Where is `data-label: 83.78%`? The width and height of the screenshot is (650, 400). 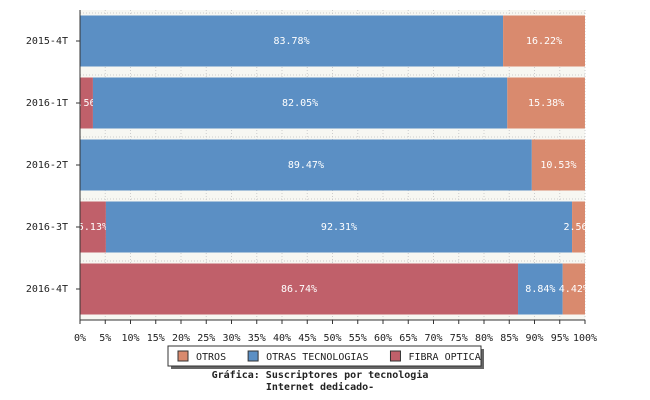
data-label: 83.78% is located at coordinates (291, 41).